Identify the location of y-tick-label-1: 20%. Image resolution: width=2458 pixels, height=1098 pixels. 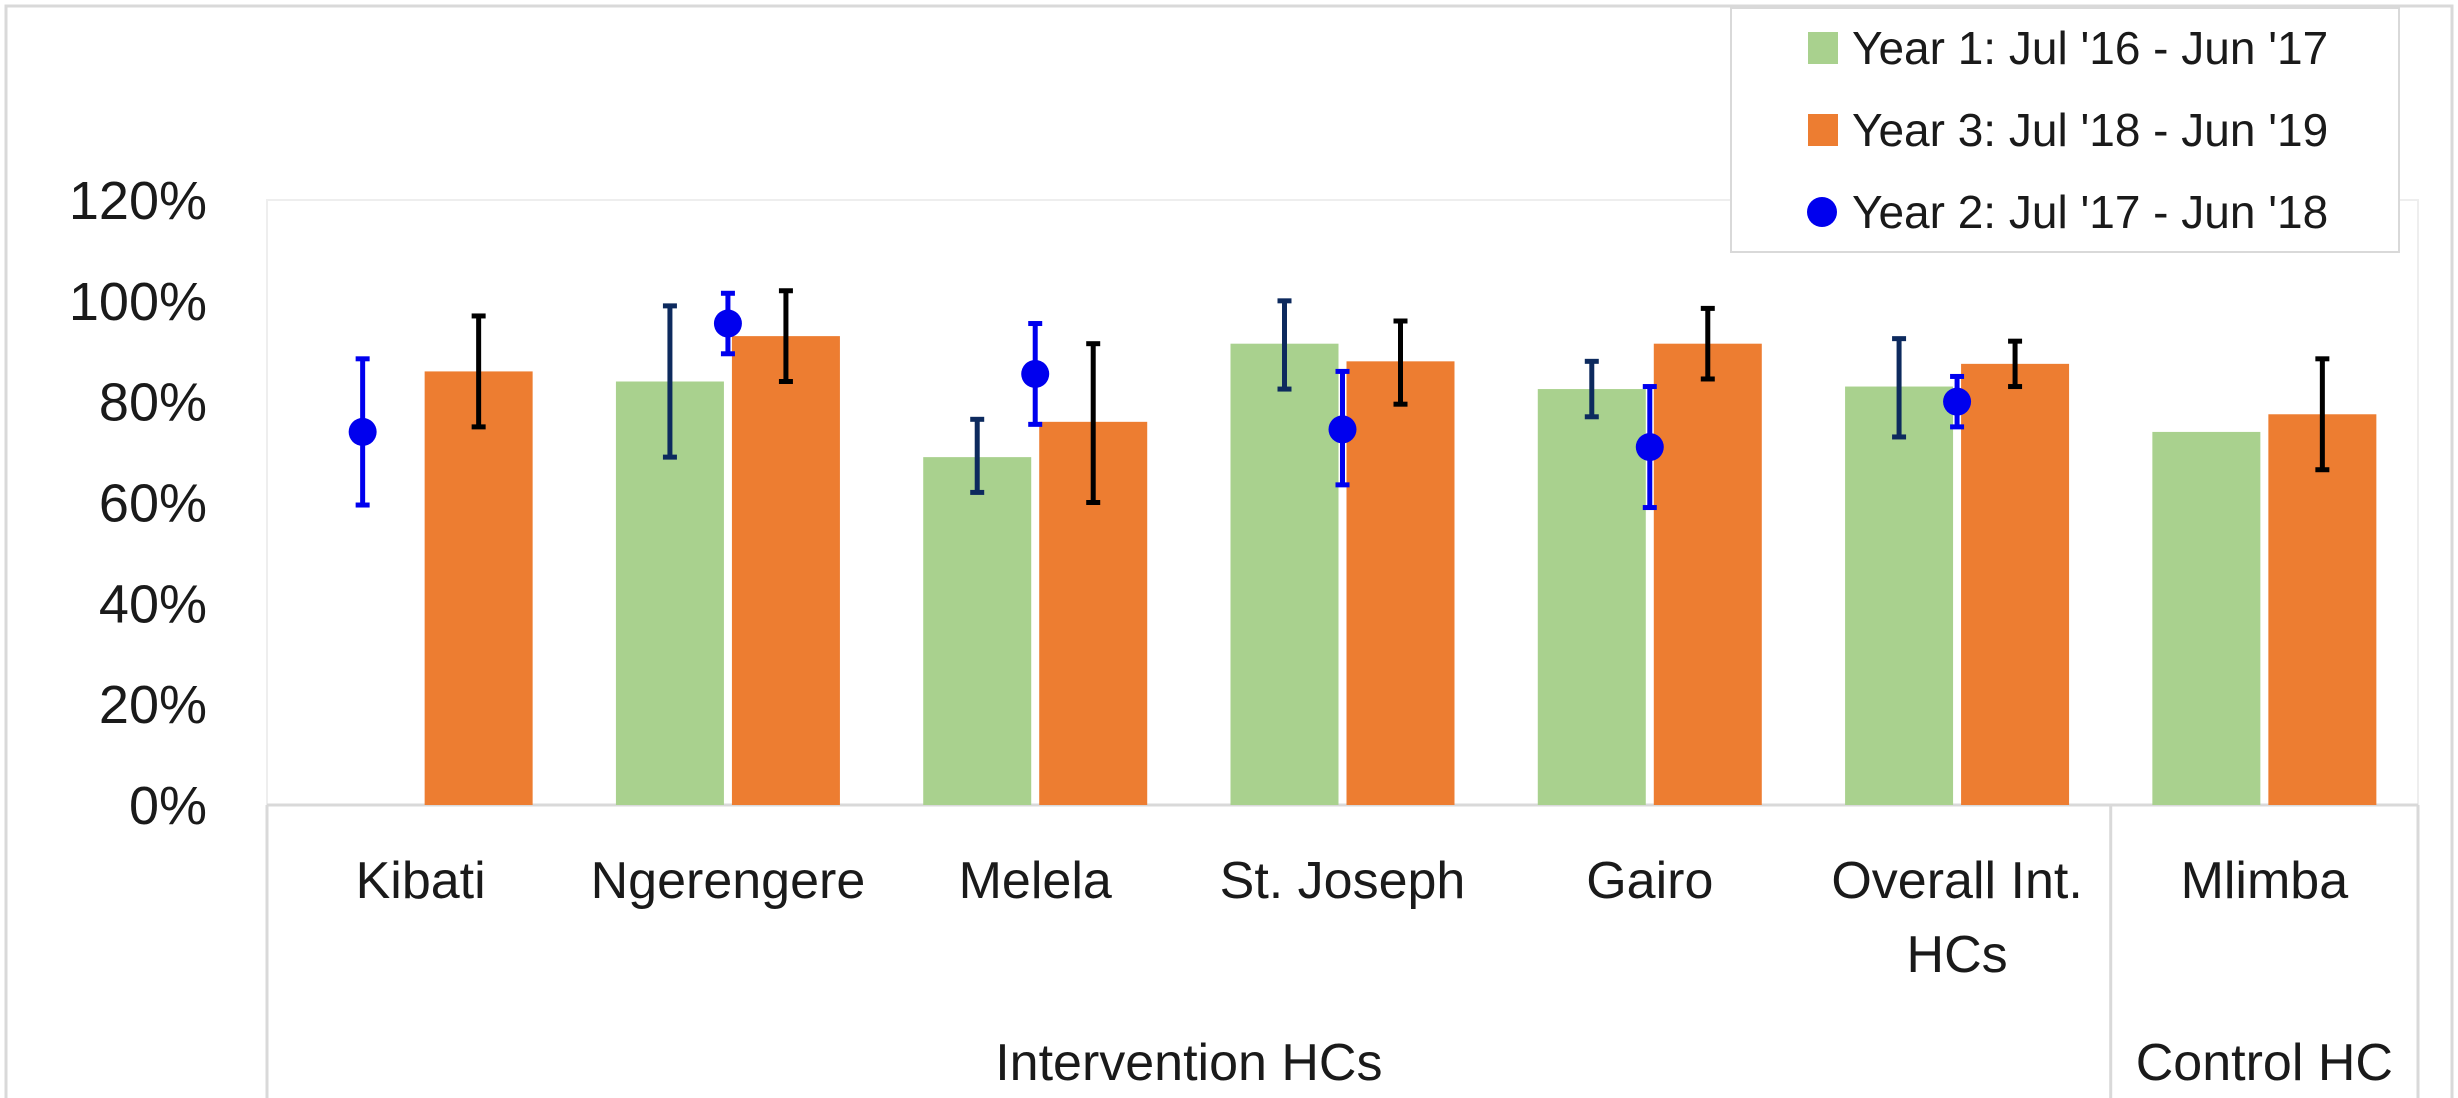
(153, 705).